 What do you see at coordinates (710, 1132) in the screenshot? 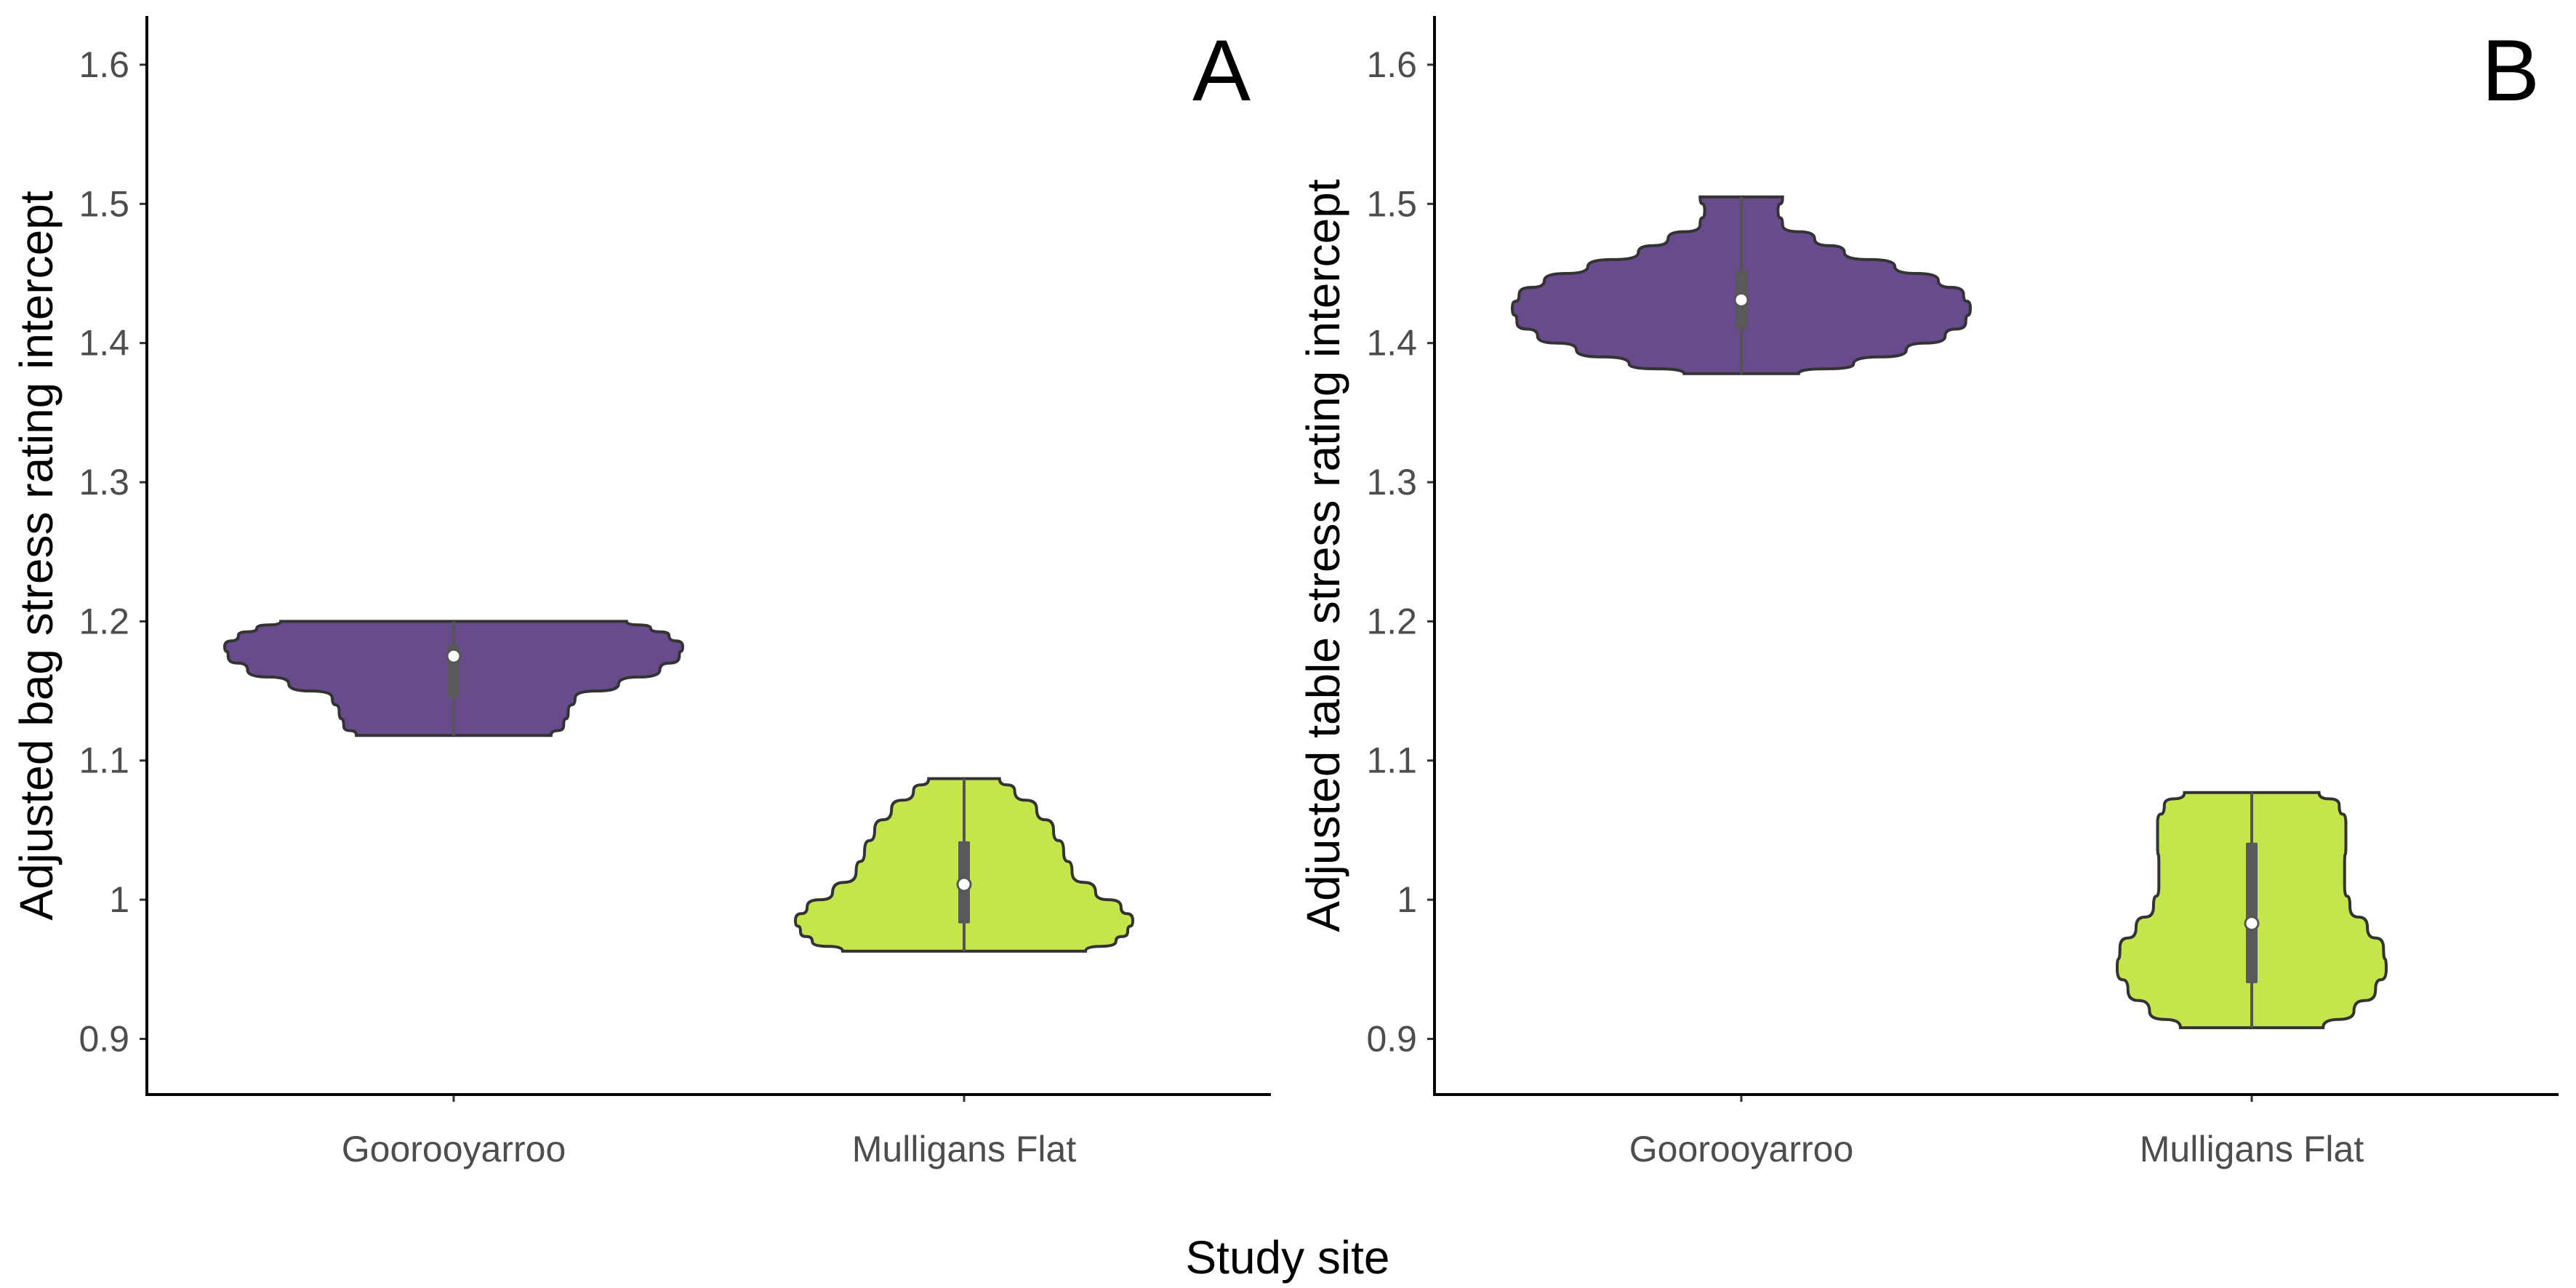
I see `panel-a-x-ticks: Goorooyarroo Mulligans Flat` at bounding box center [710, 1132].